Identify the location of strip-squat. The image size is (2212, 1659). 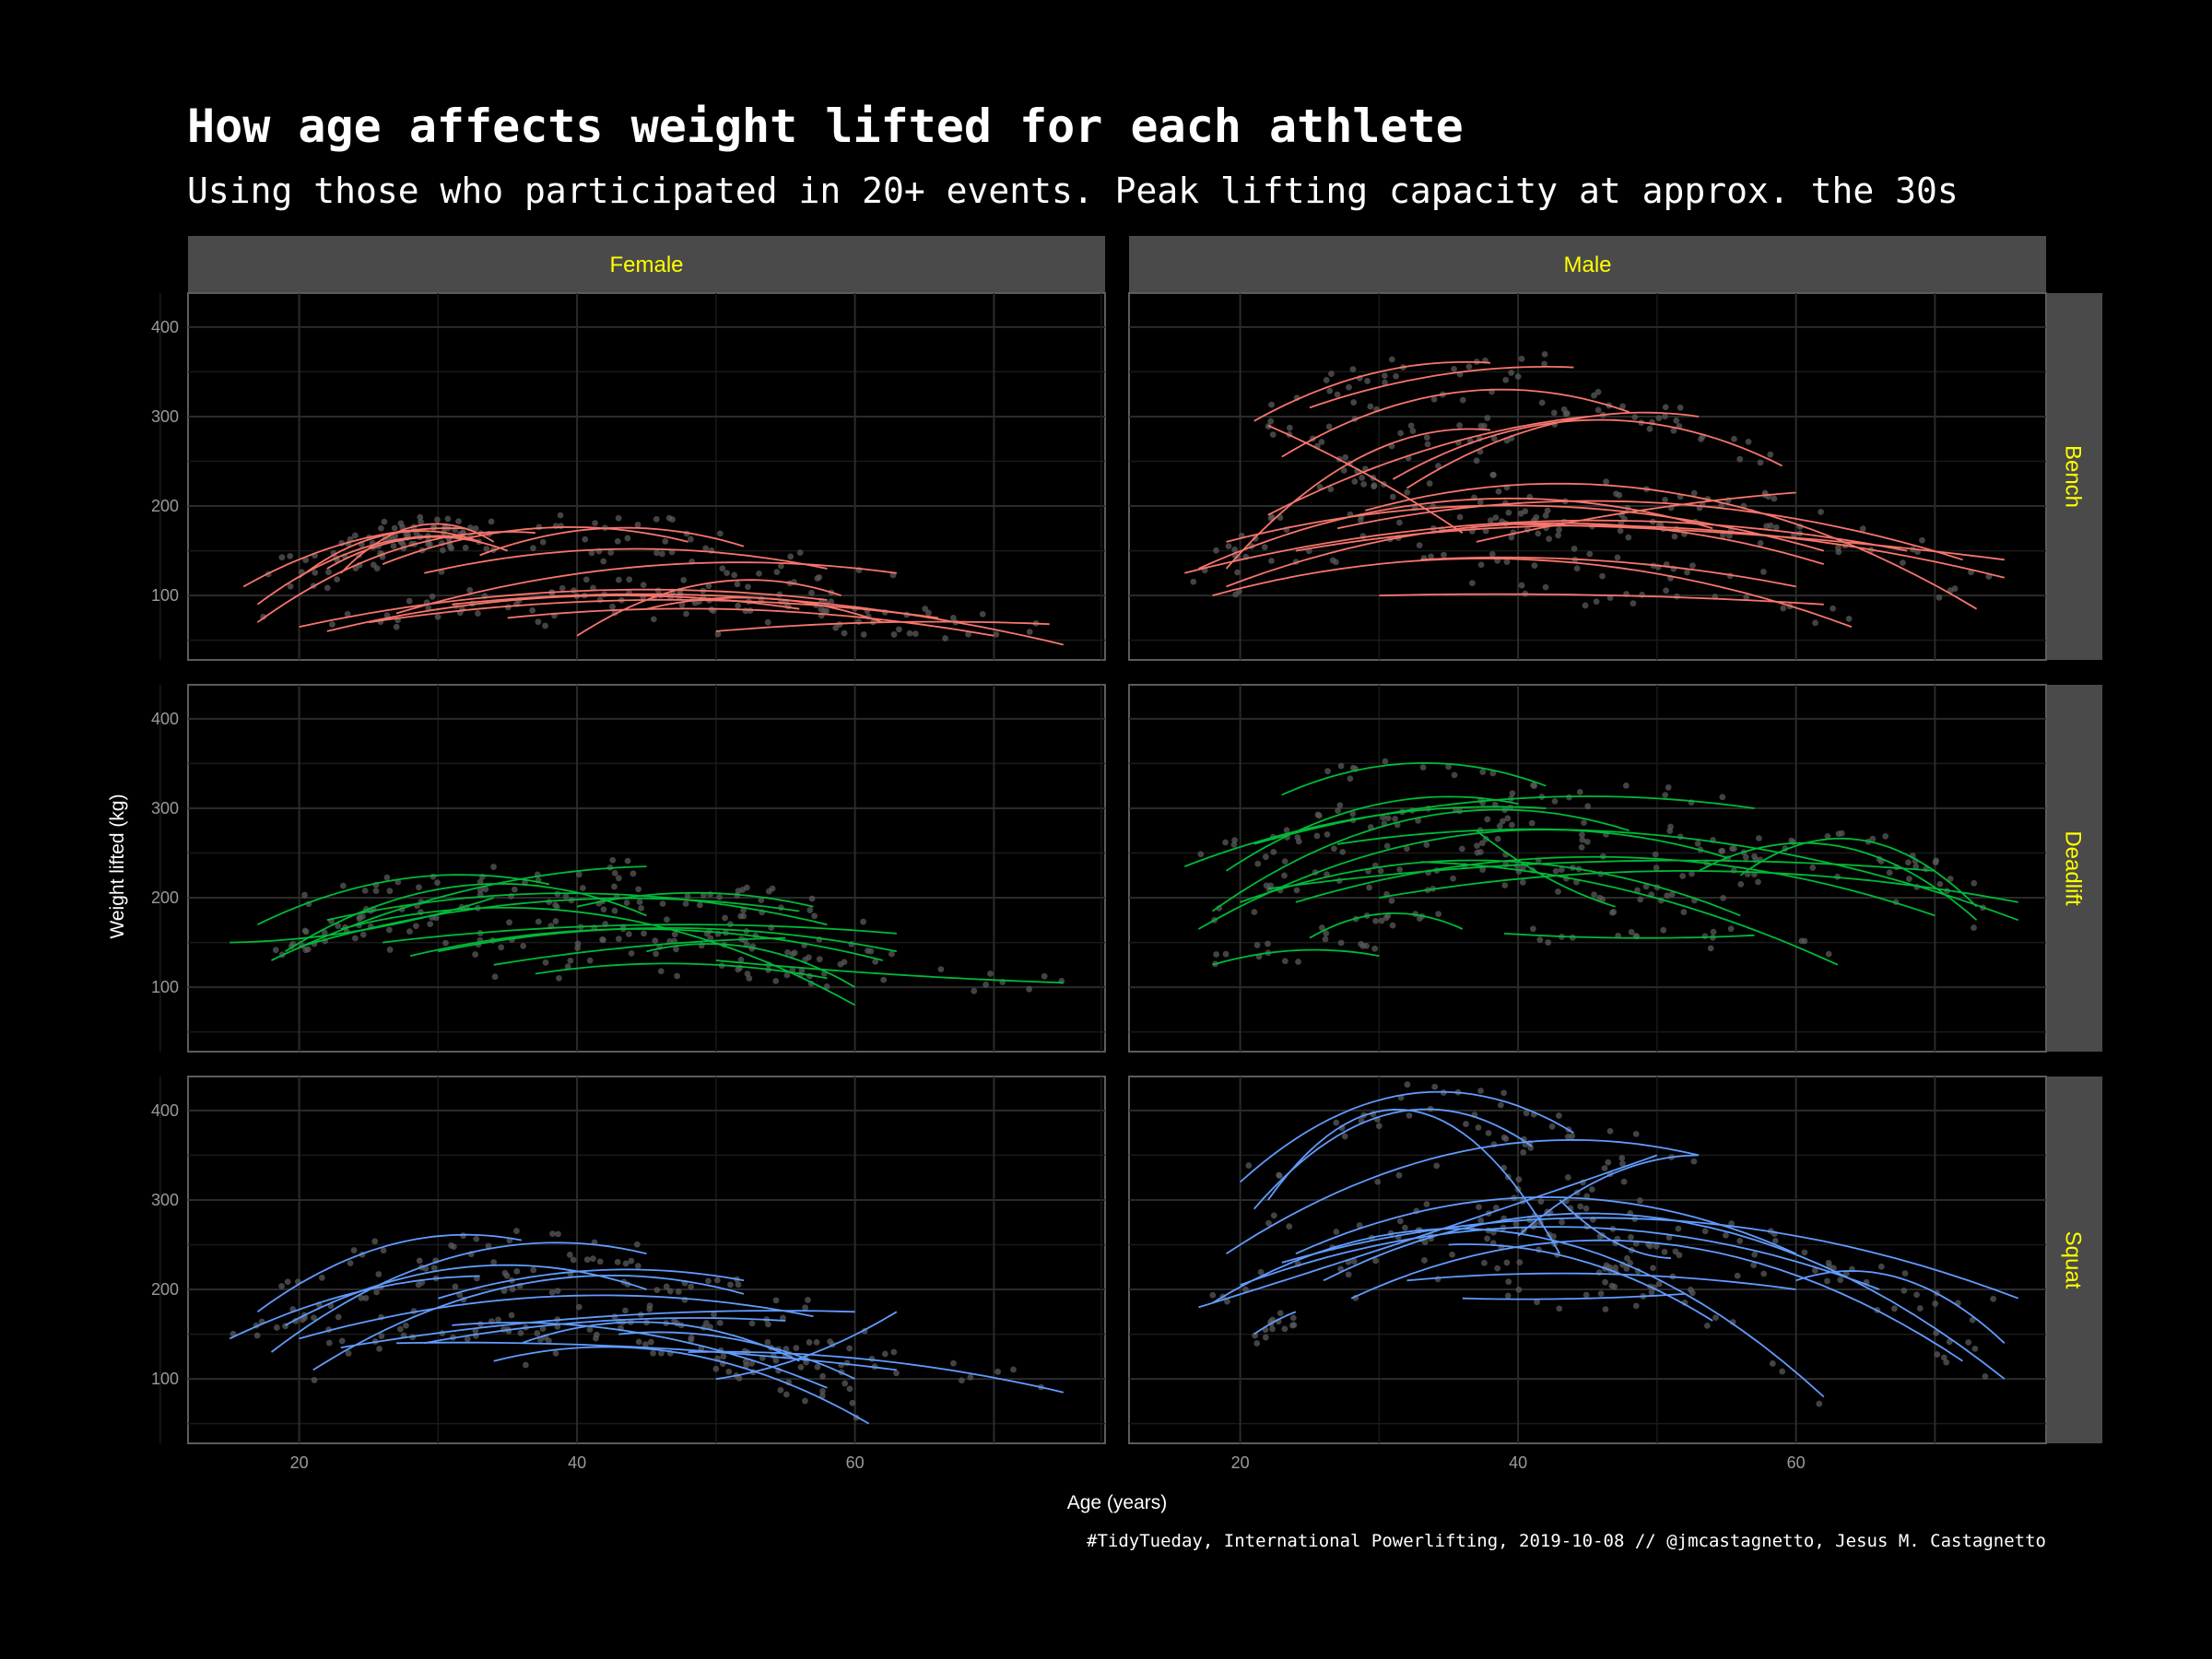
(2074, 1260).